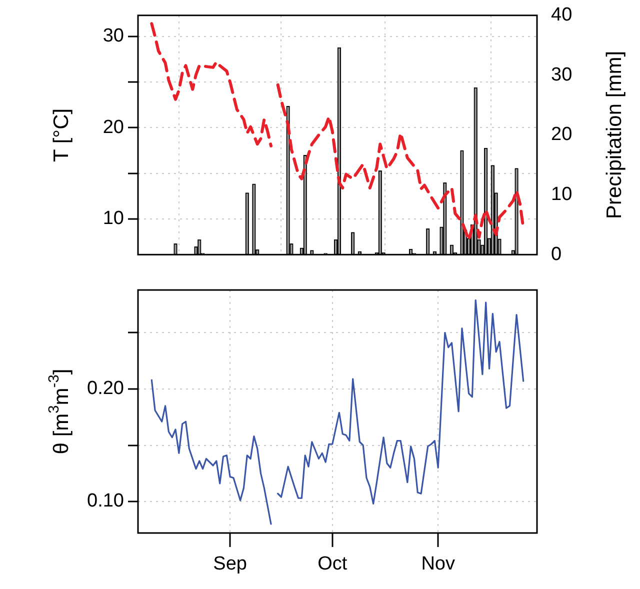  Describe the element at coordinates (438, 564) in the screenshot. I see `x-tick-label: Nov` at that location.